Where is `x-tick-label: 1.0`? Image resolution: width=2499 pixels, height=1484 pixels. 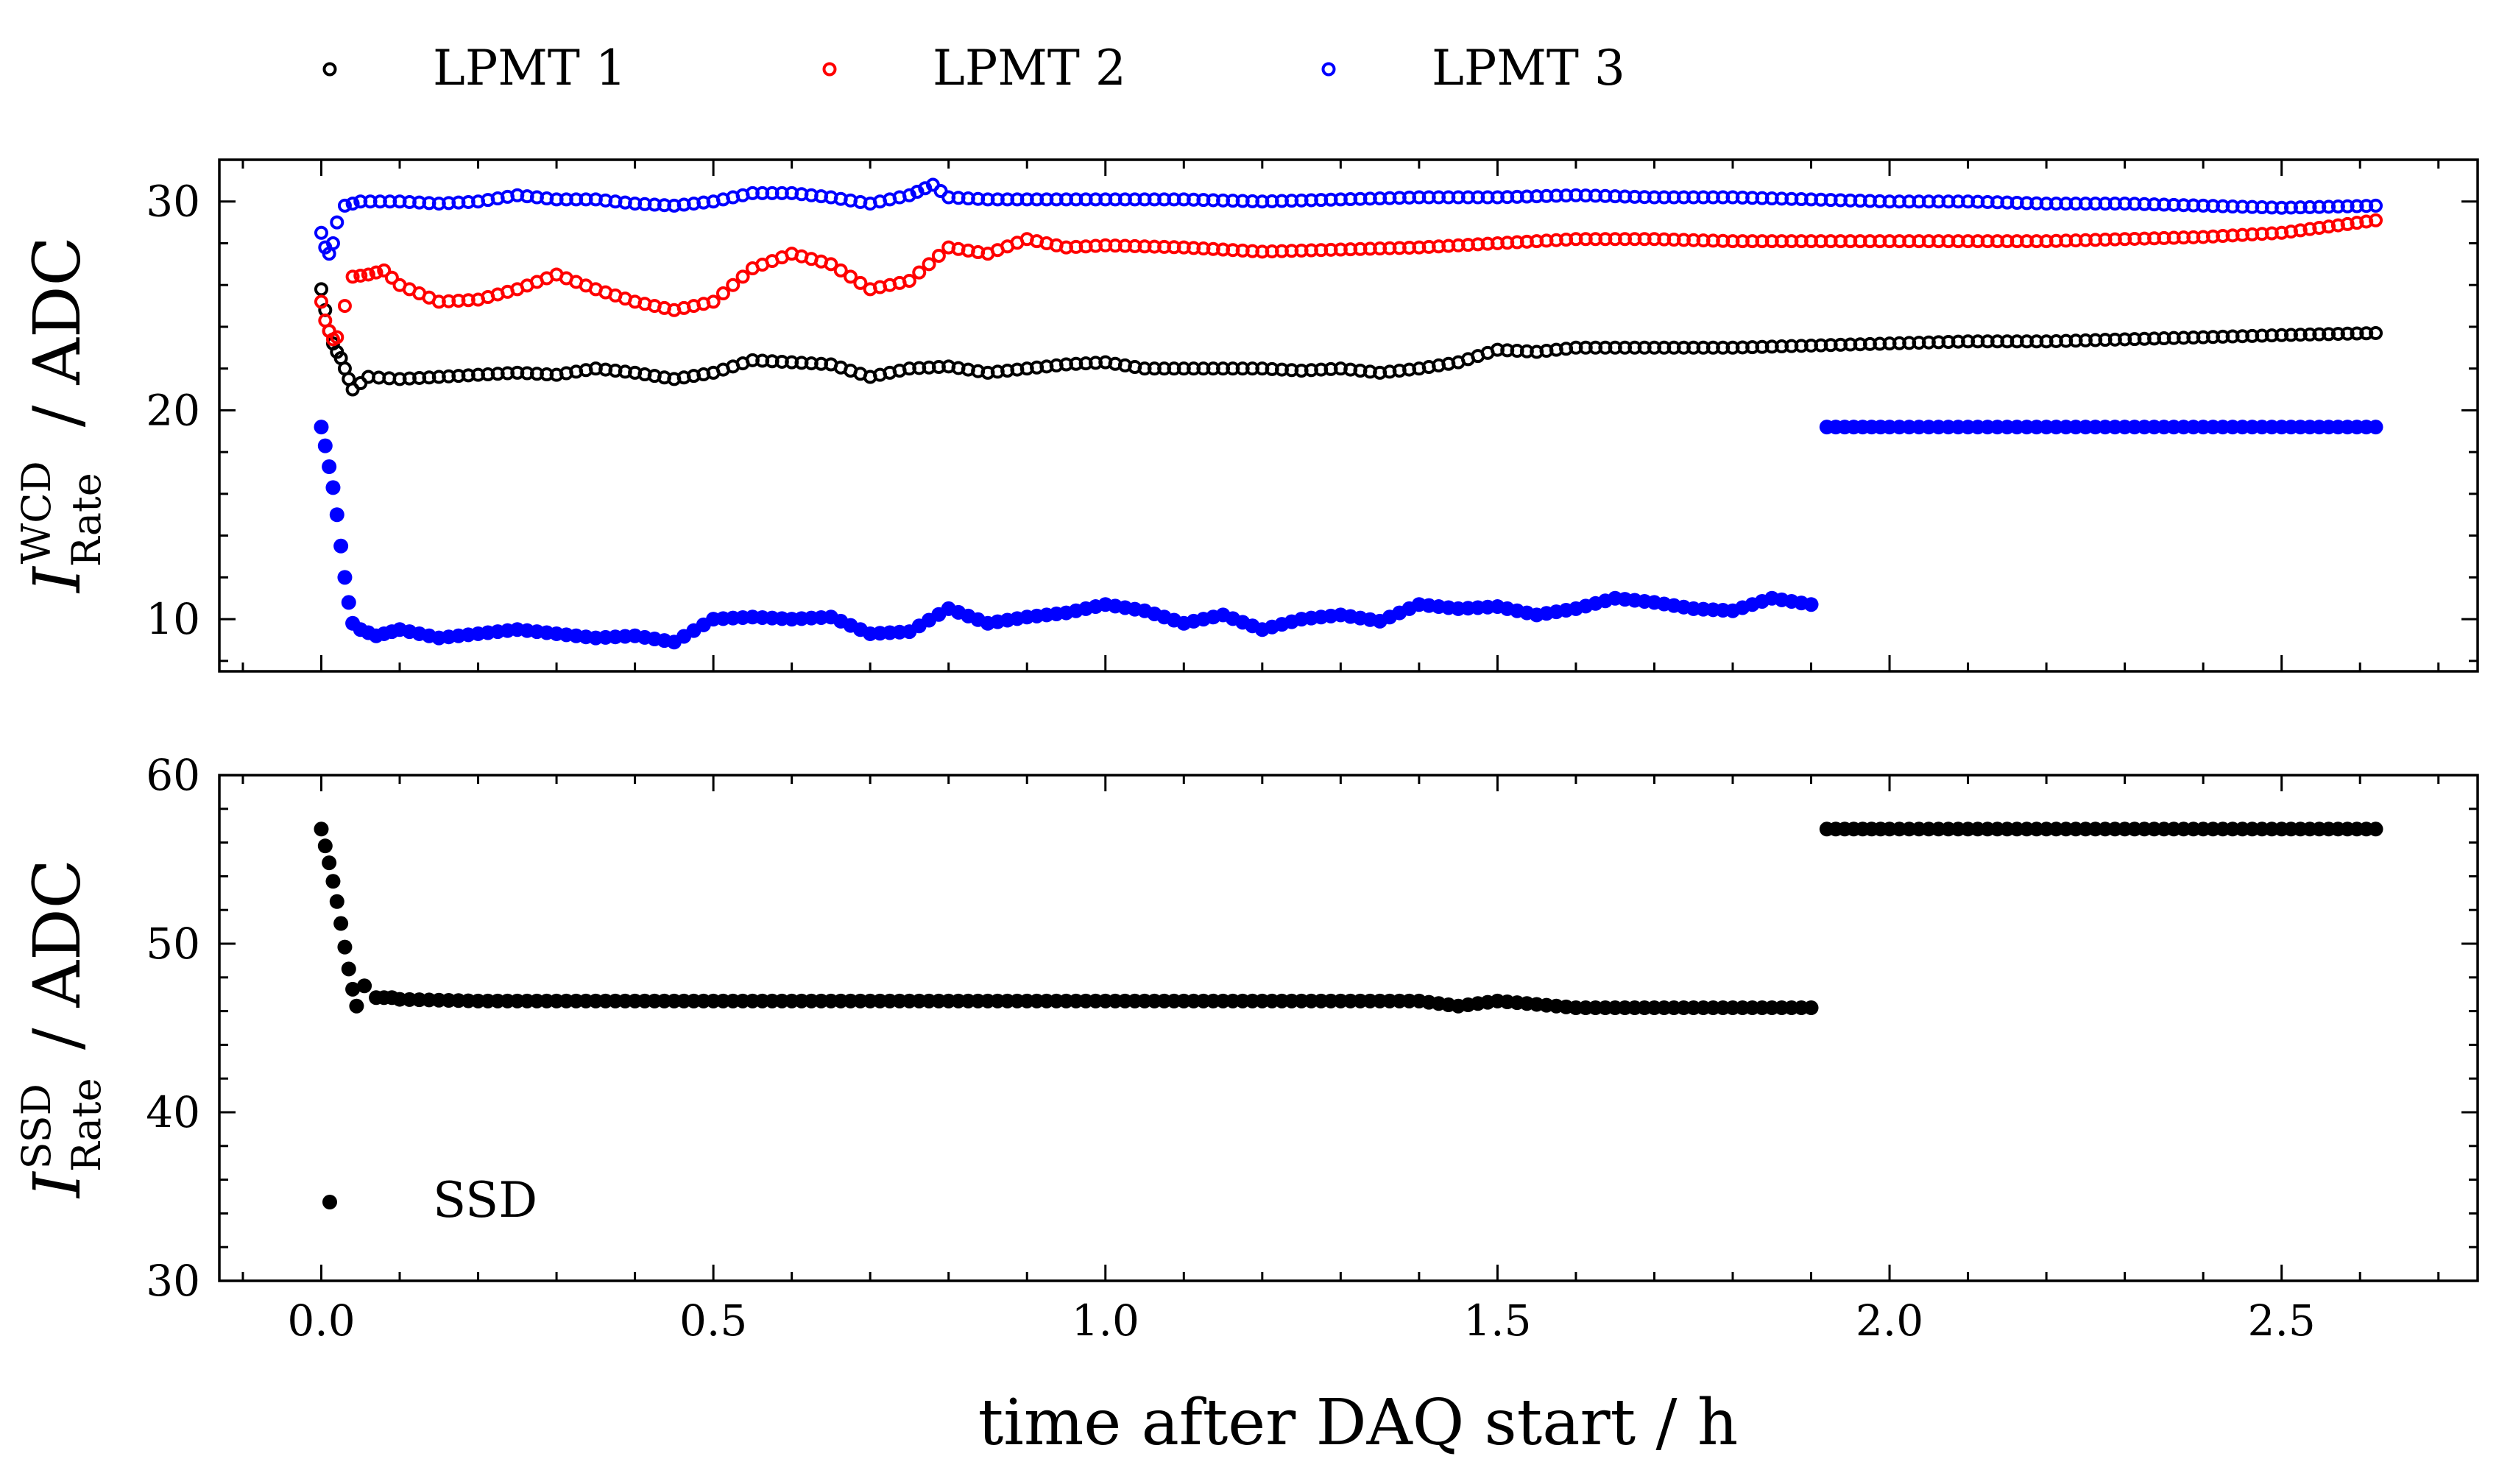
x-tick-label: 1.0 is located at coordinates (1105, 1321).